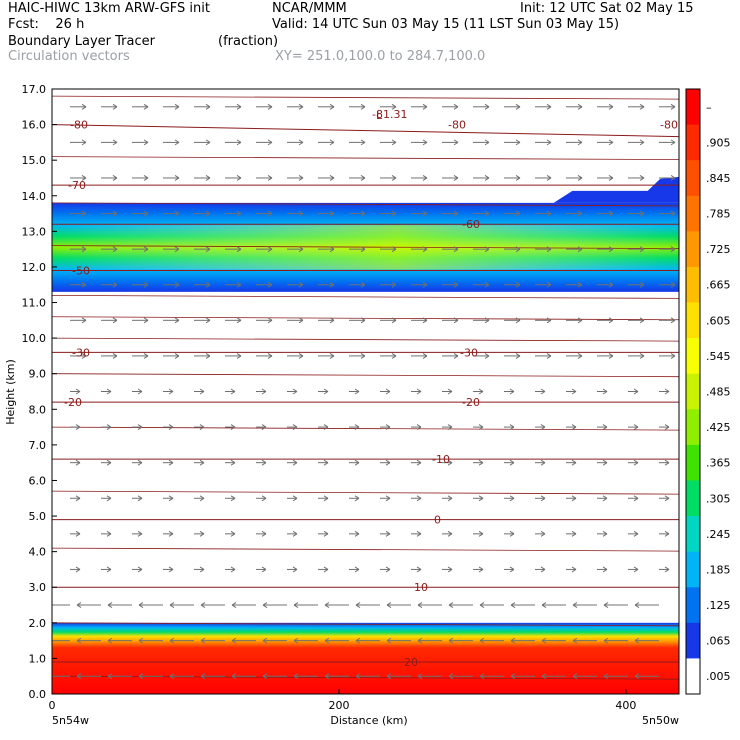 The height and width of the screenshot is (740, 740). Describe the element at coordinates (338, 705) in the screenshot. I see `x-tick-label: 200` at that location.